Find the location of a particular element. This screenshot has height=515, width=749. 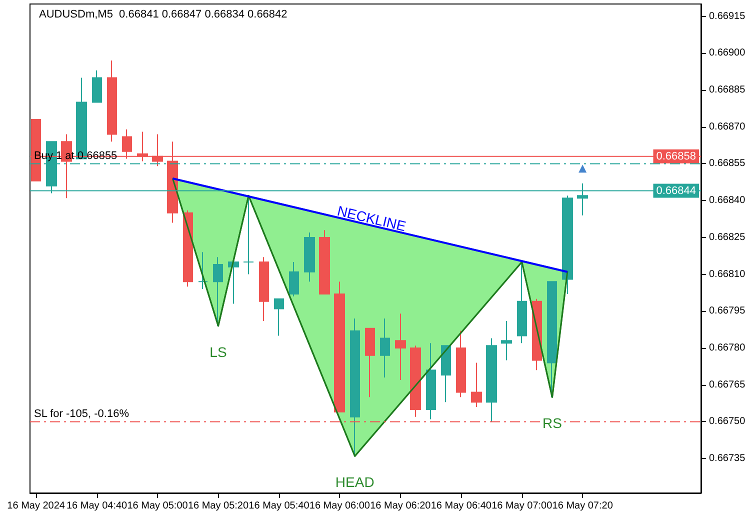

y-tick-label: 0.66870 is located at coordinates (727, 126).